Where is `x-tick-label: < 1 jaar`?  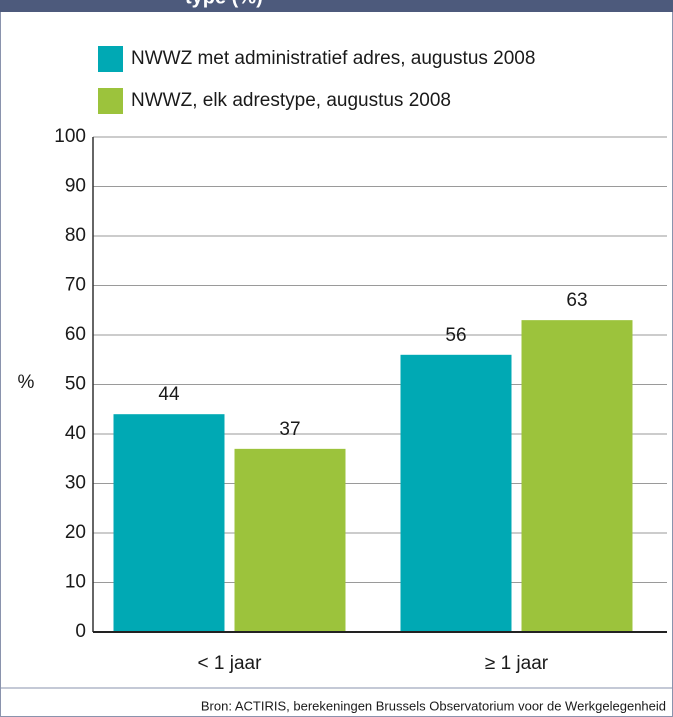
x-tick-label: < 1 jaar is located at coordinates (230, 663).